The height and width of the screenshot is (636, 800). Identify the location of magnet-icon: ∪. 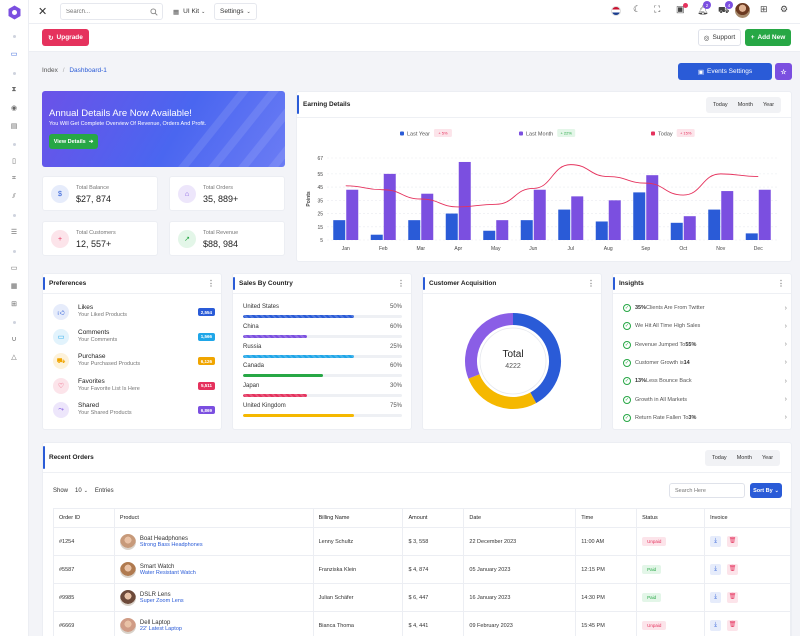
(14, 339).